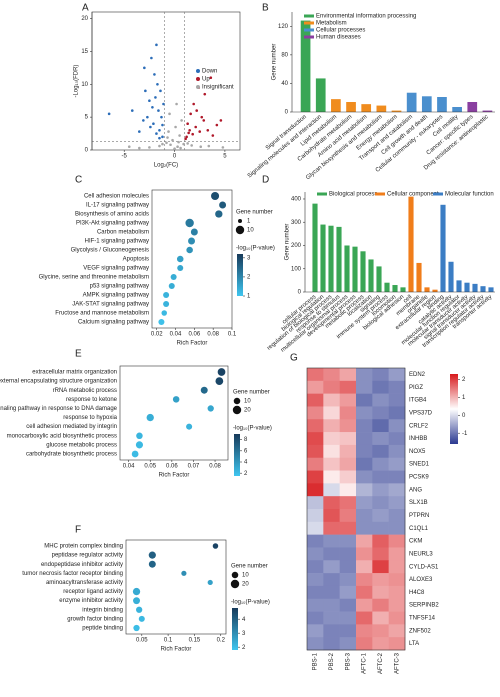 The image size is (500, 697). I want to click on panel-letter: D, so click(265, 180).